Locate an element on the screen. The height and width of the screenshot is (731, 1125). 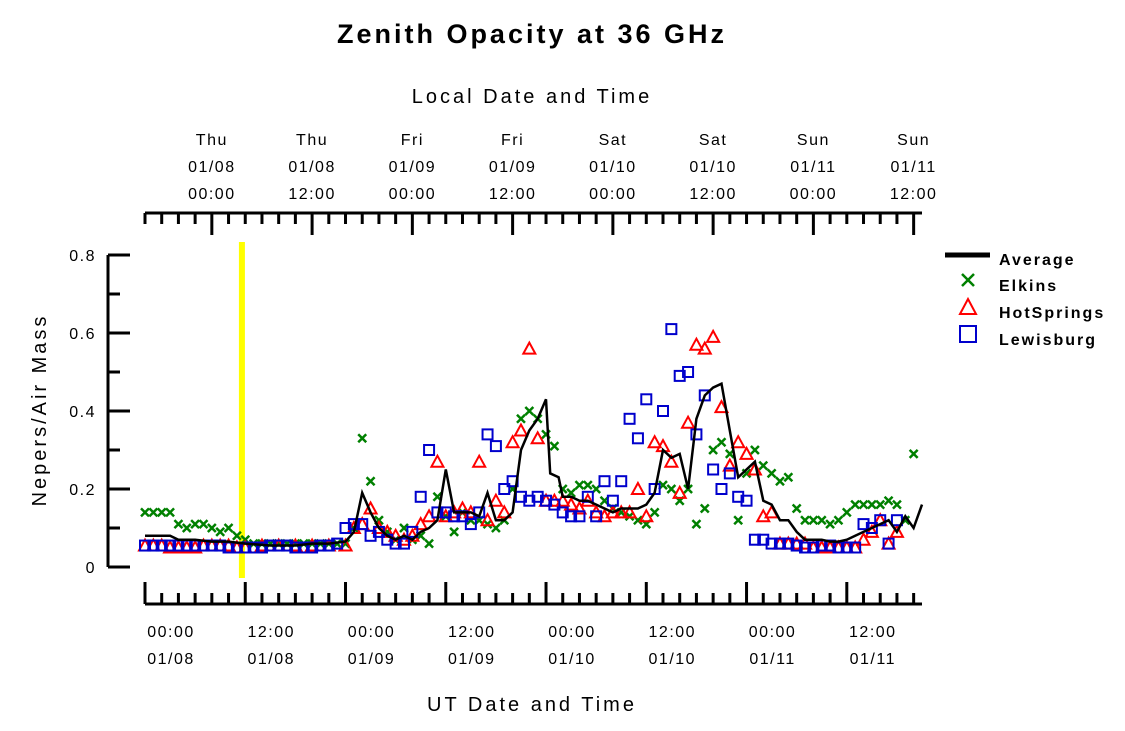
x-axis-title: UT Date and Time is located at coordinates (532, 705).